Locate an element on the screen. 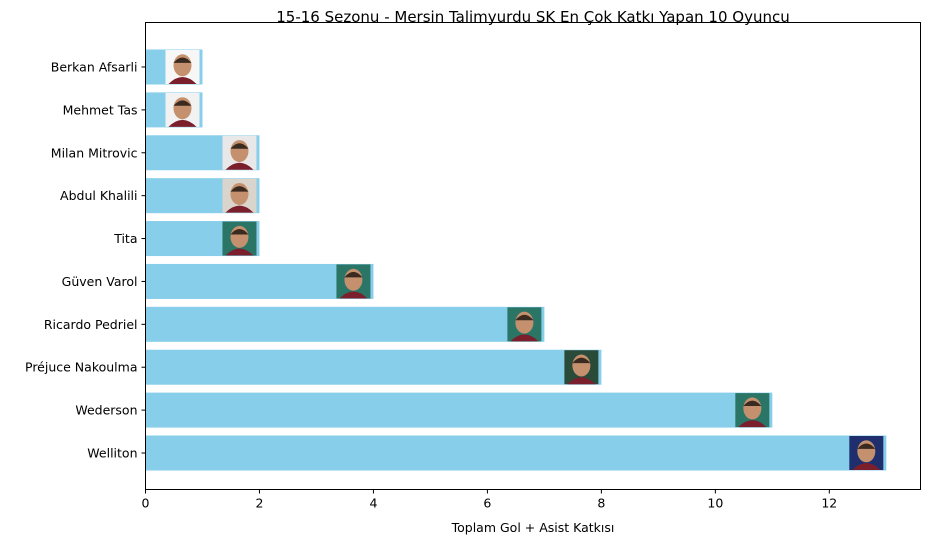  x-tick-label: 10 is located at coordinates (715, 503).